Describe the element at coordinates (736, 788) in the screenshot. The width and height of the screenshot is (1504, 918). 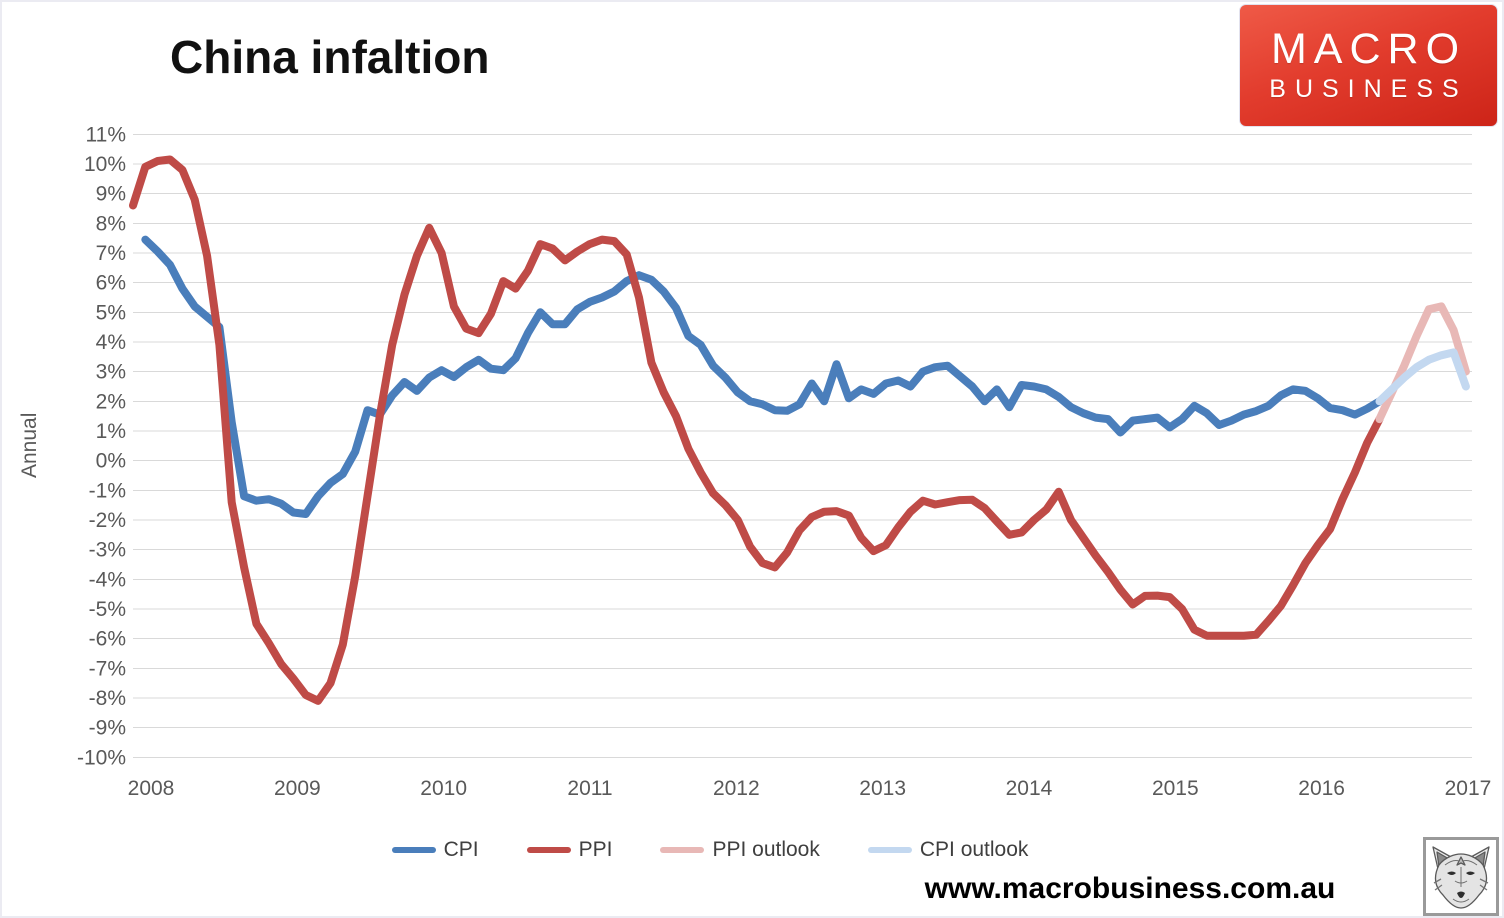
I see `x-tick-label-2012: 2012` at that location.